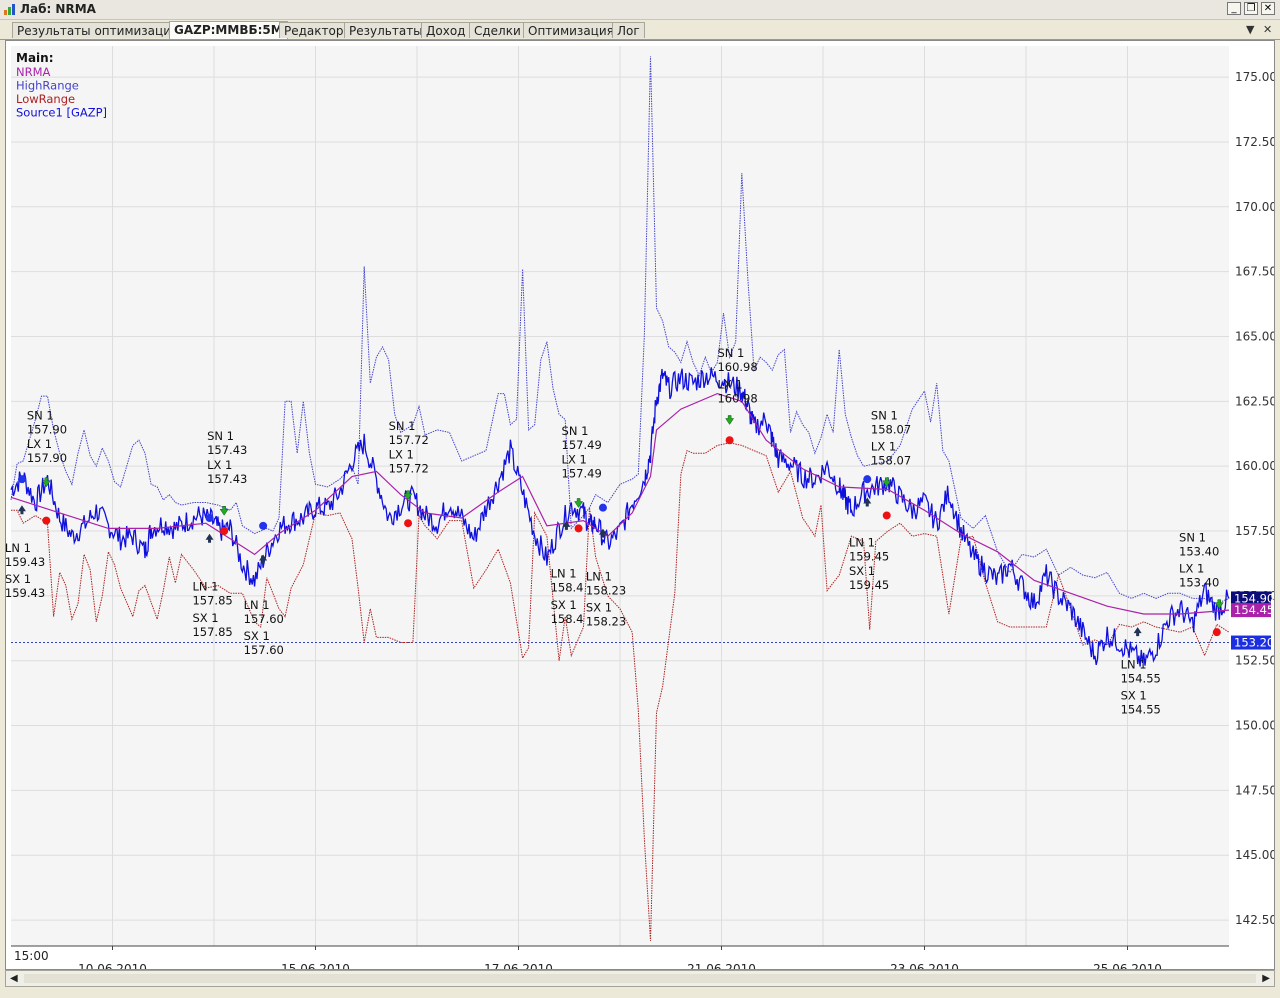 This screenshot has height=998, width=1280. What do you see at coordinates (1254, 207) in the screenshot?
I see `y-tick-label: 170.00` at bounding box center [1254, 207].